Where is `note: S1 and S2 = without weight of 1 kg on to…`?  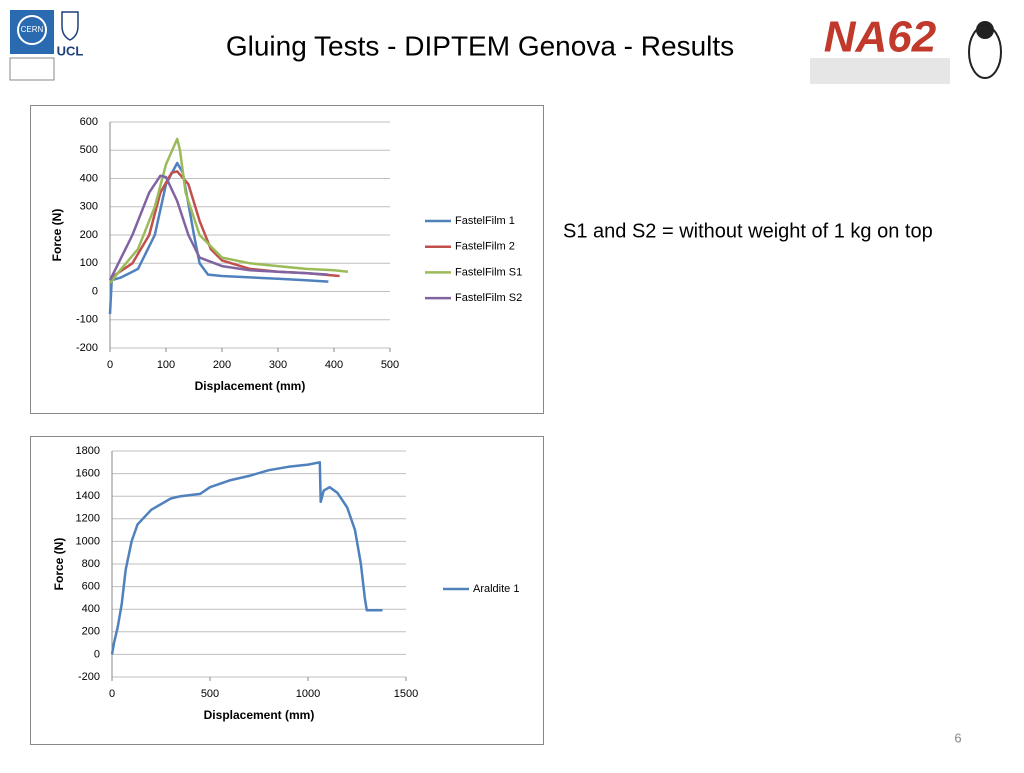
note: S1 and S2 = without weight of 1 kg on to… is located at coordinates (748, 231).